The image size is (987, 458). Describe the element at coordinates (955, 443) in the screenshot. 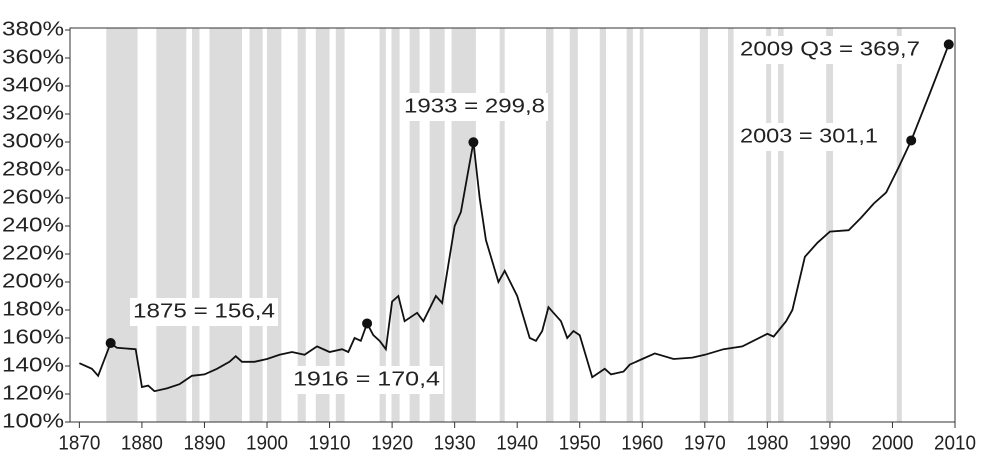

I see `x-tick-label: 2010` at that location.